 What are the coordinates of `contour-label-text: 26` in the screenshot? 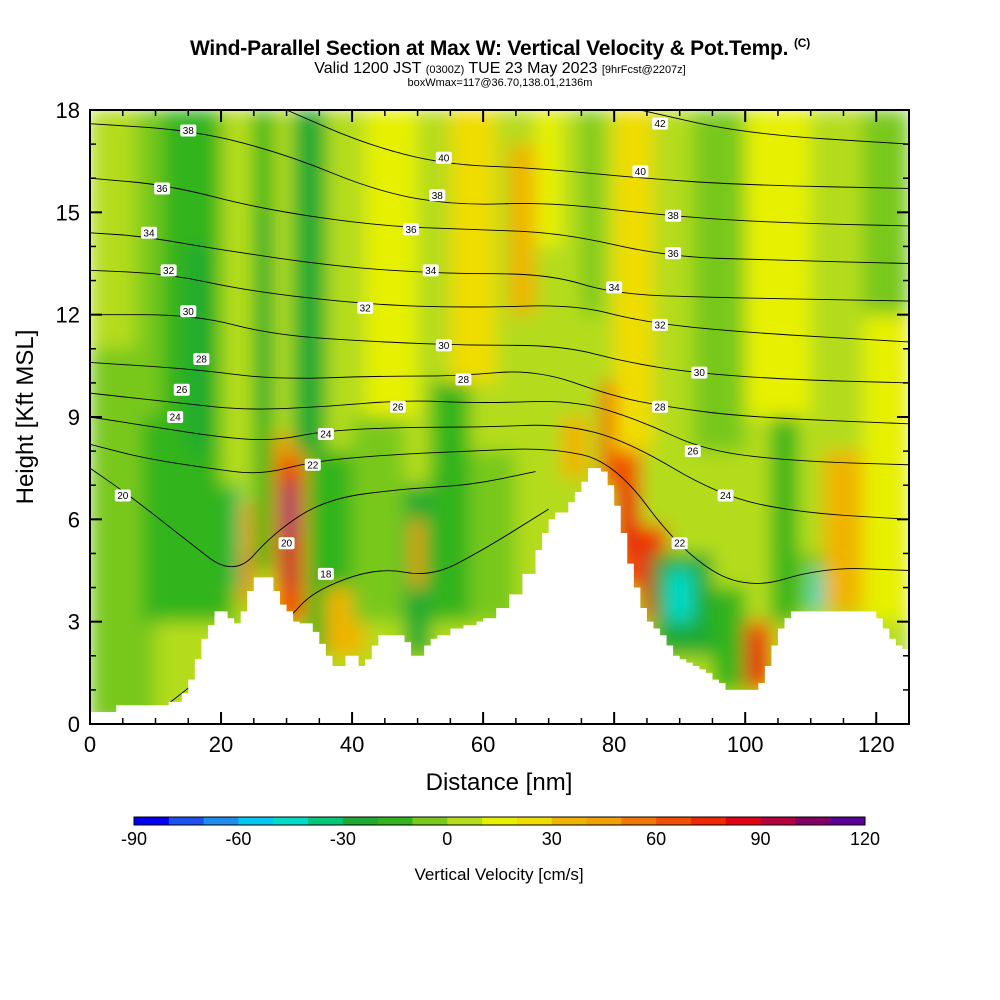 It's located at (182, 390).